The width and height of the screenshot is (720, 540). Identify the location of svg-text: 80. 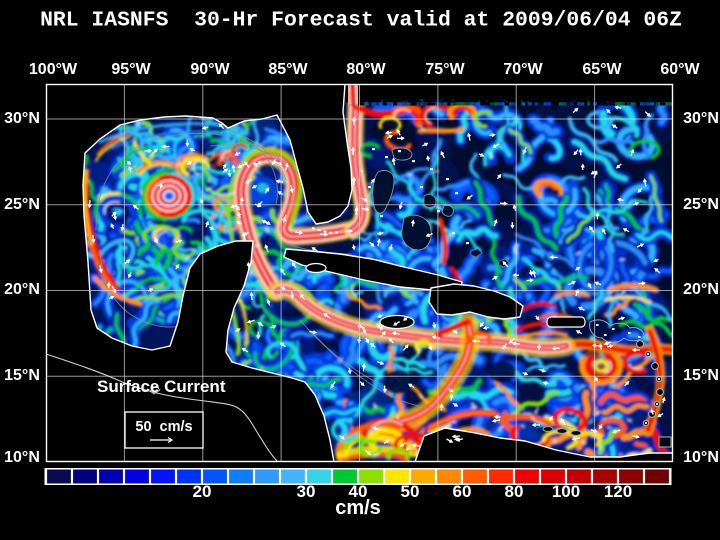
(514, 491).